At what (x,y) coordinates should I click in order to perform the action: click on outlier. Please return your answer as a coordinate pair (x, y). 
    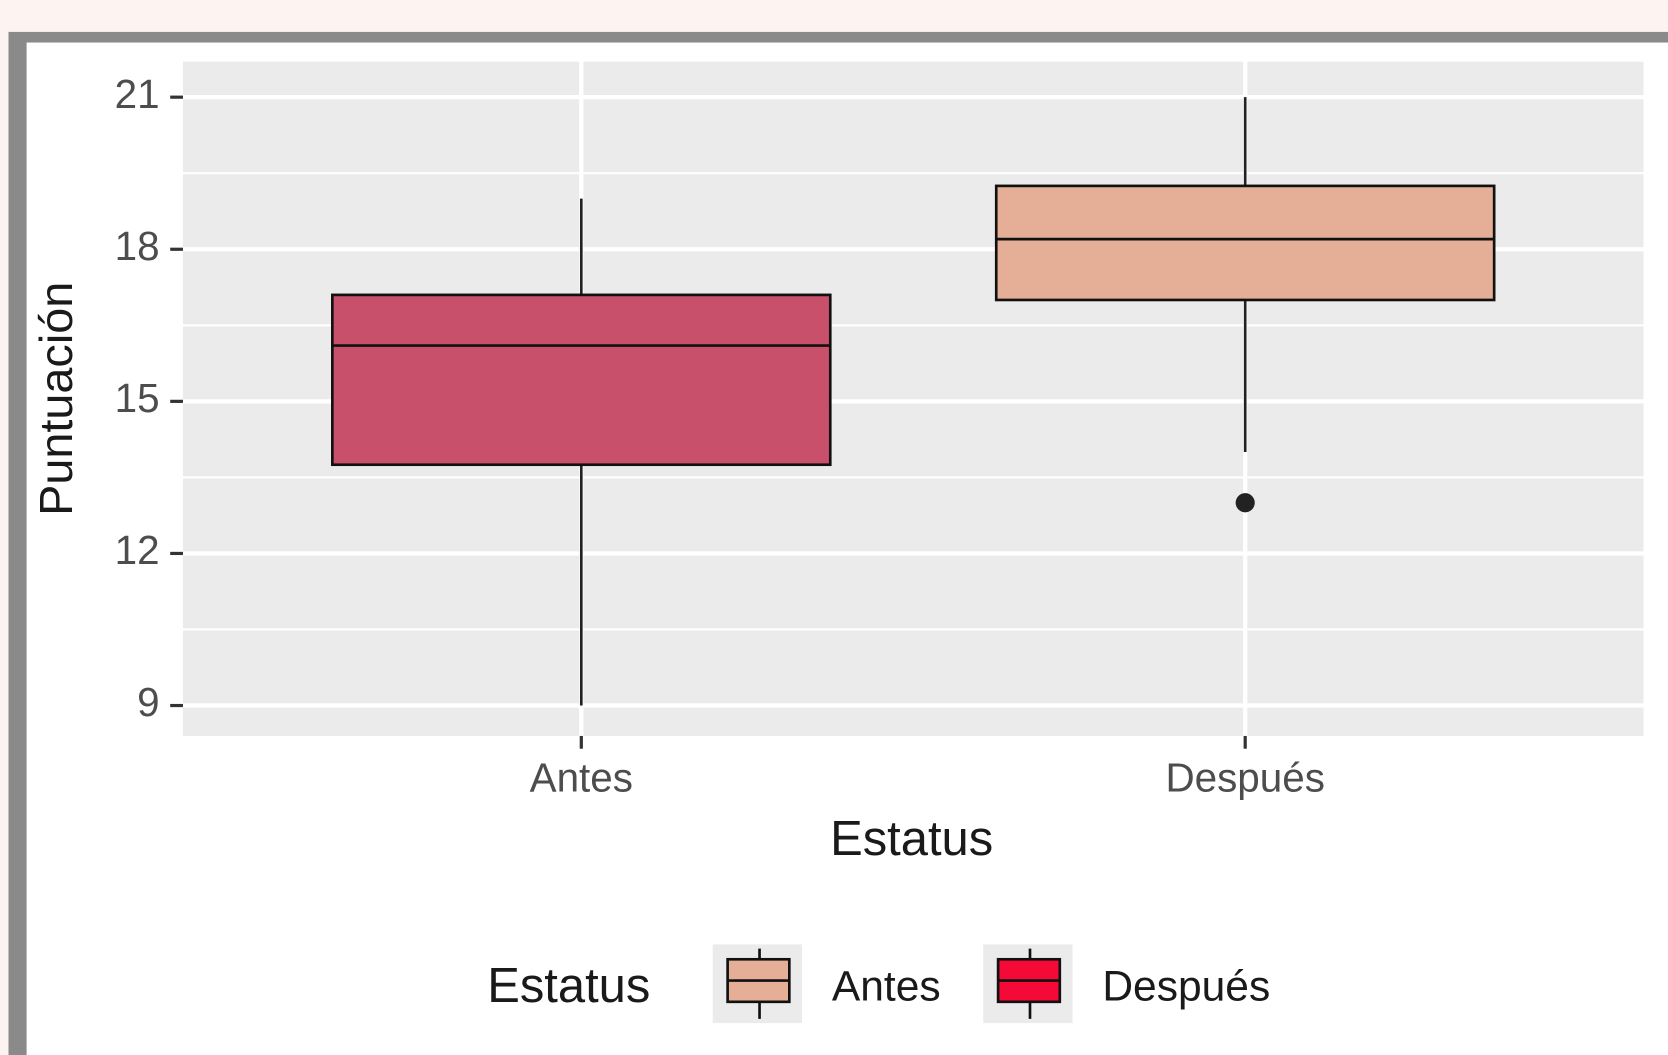
    Looking at the image, I should click on (1245, 503).